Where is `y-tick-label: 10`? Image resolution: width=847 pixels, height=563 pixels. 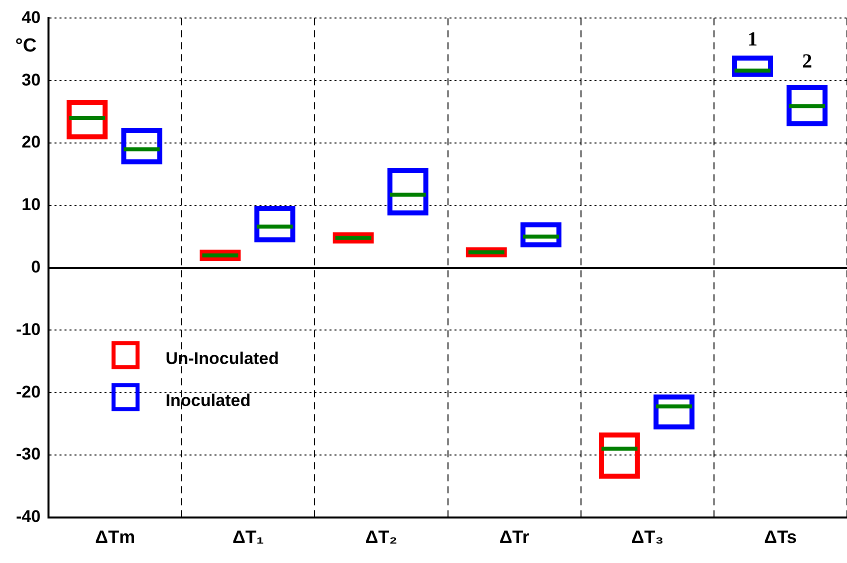 y-tick-label: 10 is located at coordinates (31, 204).